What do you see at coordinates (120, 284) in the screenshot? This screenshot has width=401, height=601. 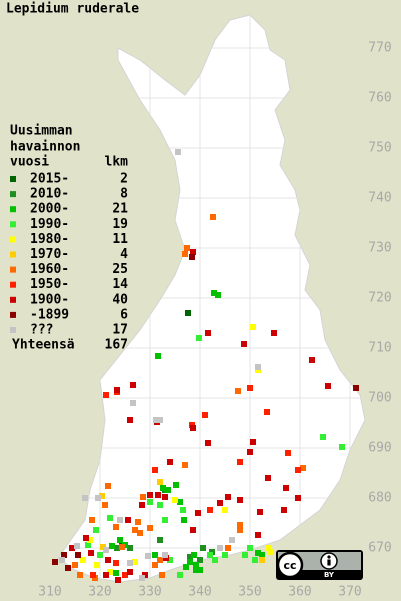 I see `legend-count: 14` at bounding box center [120, 284].